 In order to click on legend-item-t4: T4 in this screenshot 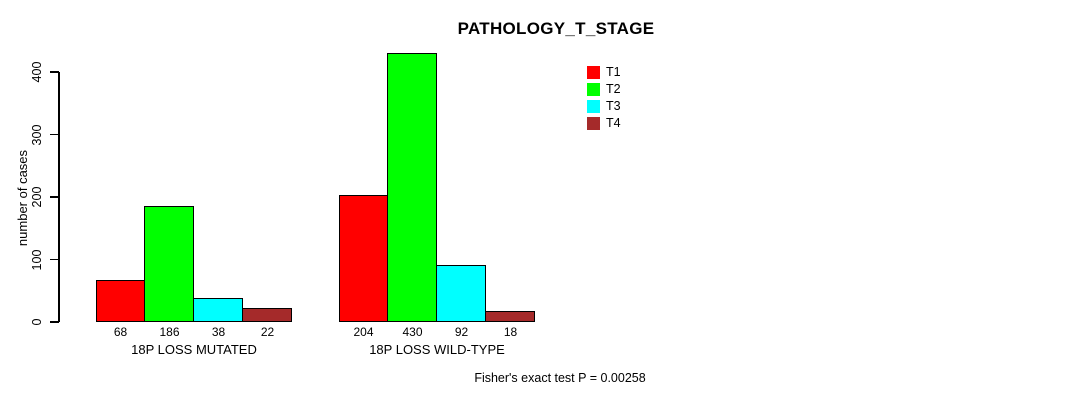, I will do `click(604, 123)`.